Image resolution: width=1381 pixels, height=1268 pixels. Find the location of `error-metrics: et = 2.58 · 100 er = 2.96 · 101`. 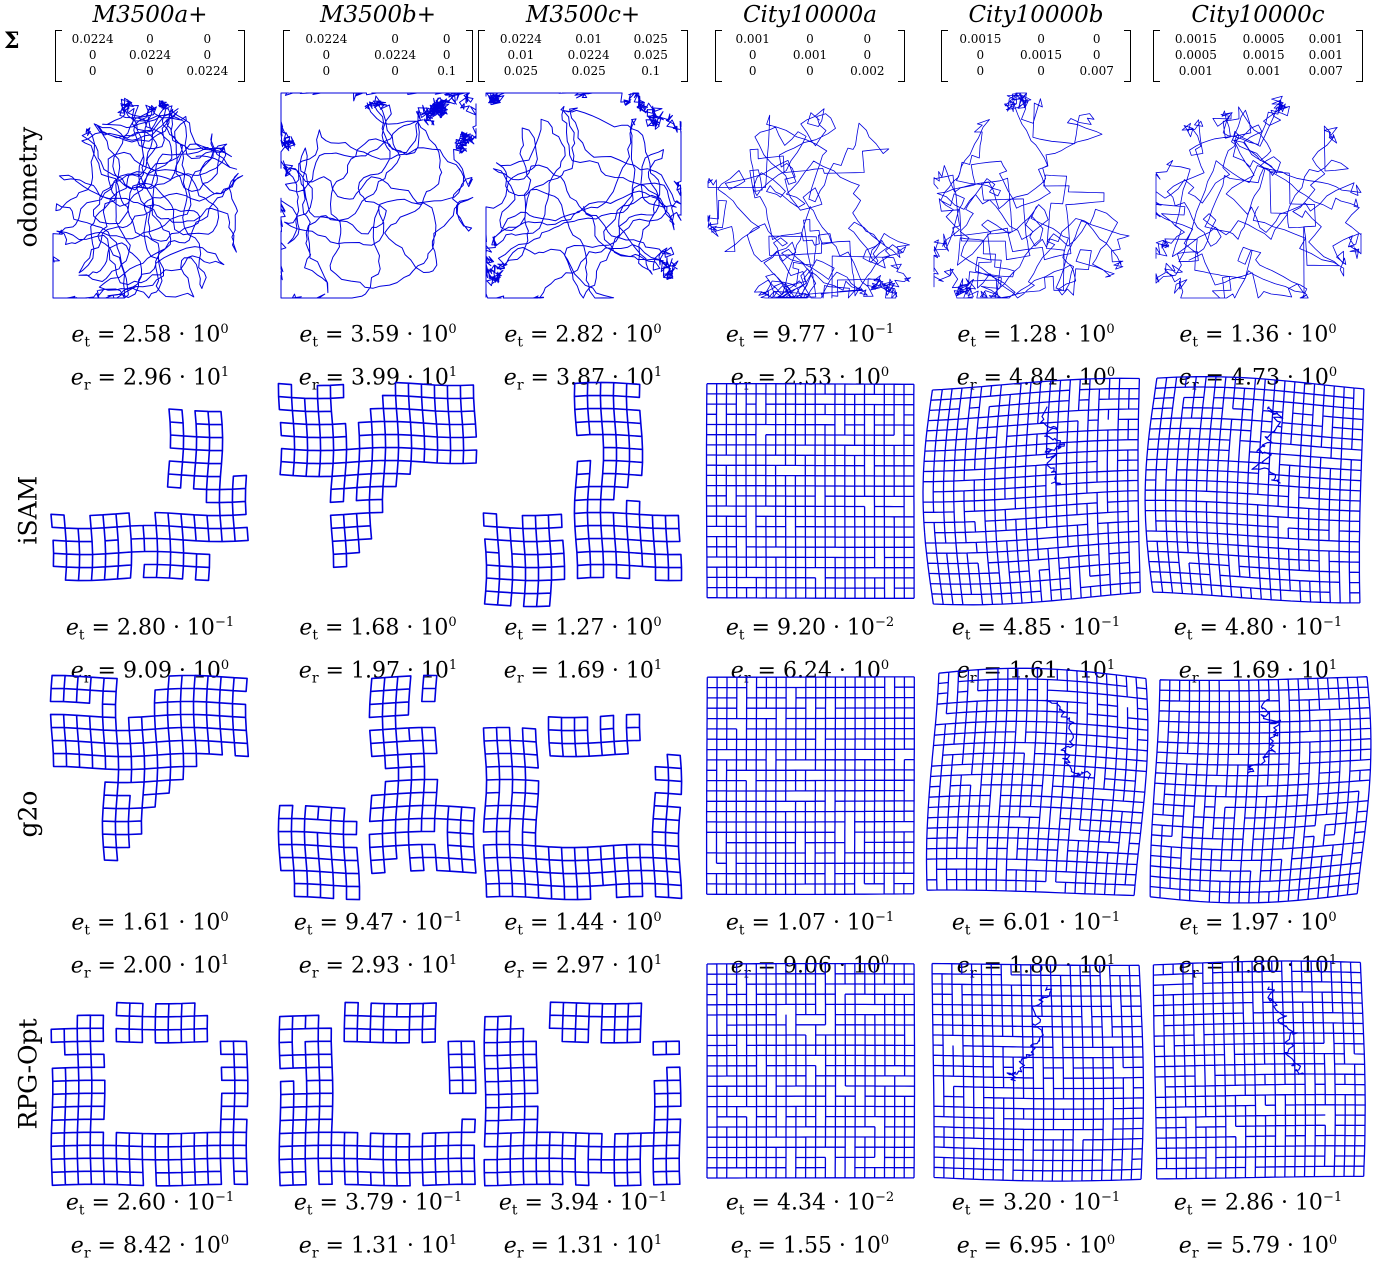

error-metrics: et = 2.58 · 100 er = 2.96 · 101 is located at coordinates (150, 357).